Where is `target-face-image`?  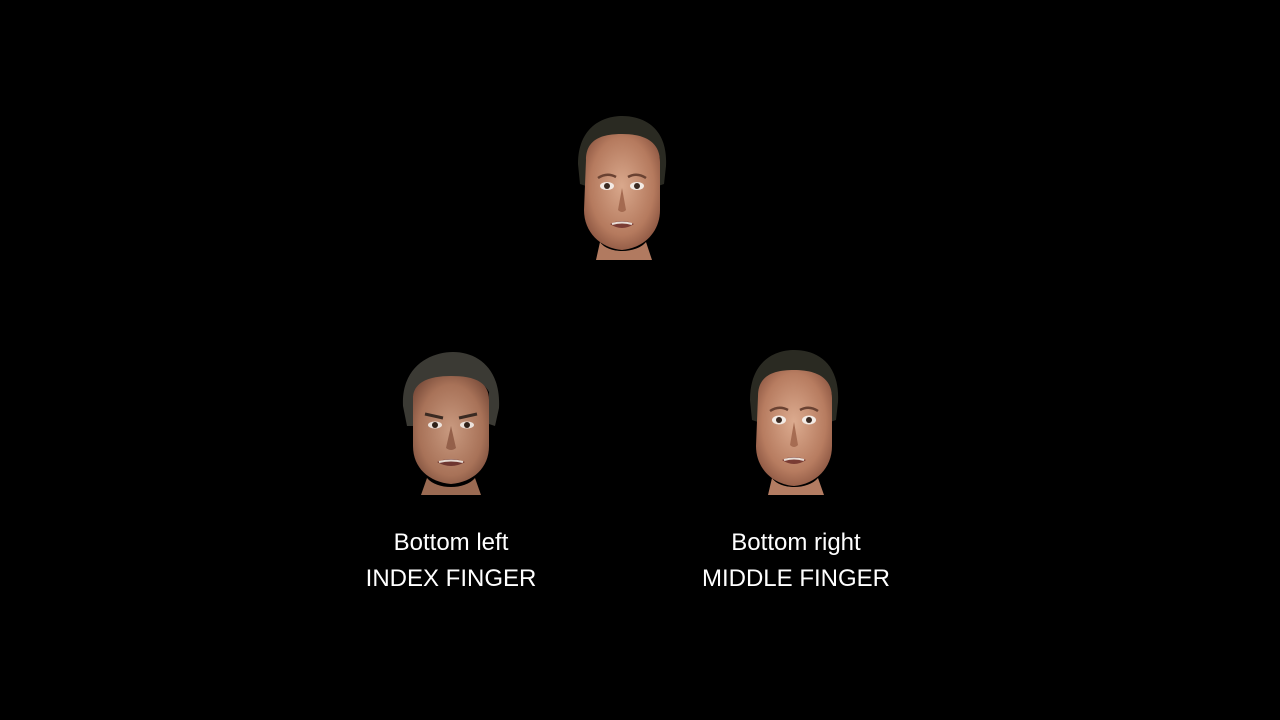 target-face-image is located at coordinates (622, 188).